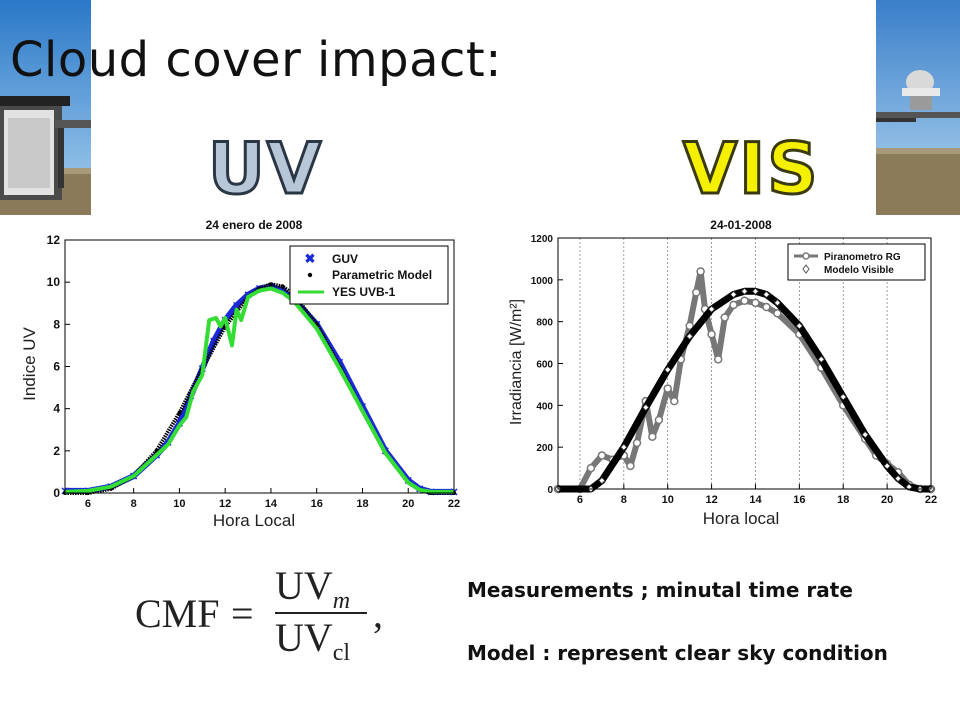 Image resolution: width=960 pixels, height=720 pixels. What do you see at coordinates (54, 282) in the screenshot?
I see `y-tick-label: 10` at bounding box center [54, 282].